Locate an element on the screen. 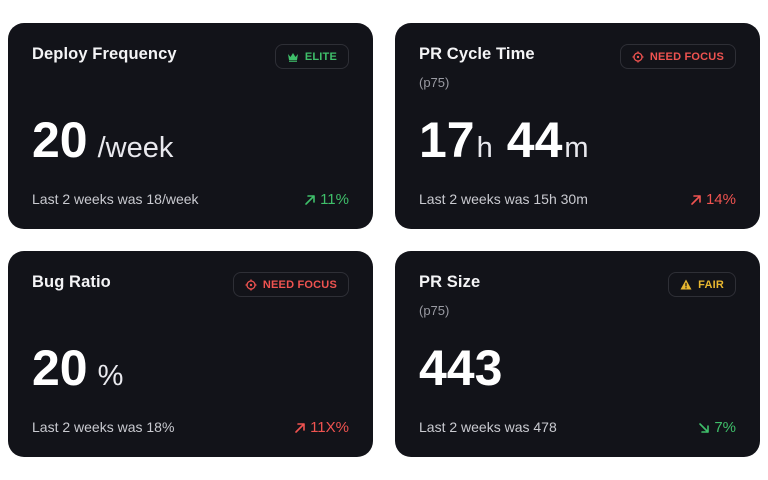 The height and width of the screenshot is (480, 768). metric-hours-unit: h is located at coordinates (484, 148).